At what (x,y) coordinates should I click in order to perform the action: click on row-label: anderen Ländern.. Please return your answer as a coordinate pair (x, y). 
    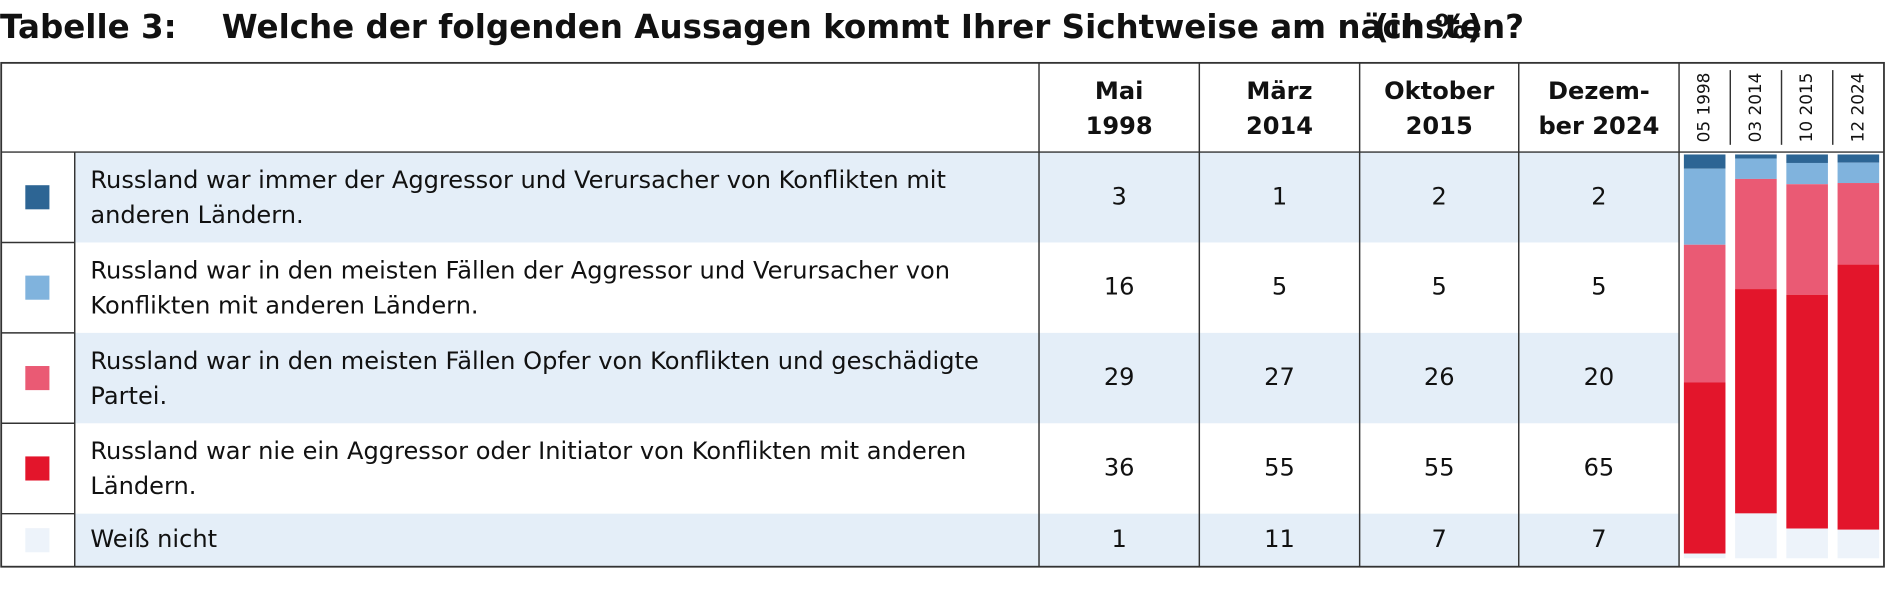
    Looking at the image, I should click on (196, 215).